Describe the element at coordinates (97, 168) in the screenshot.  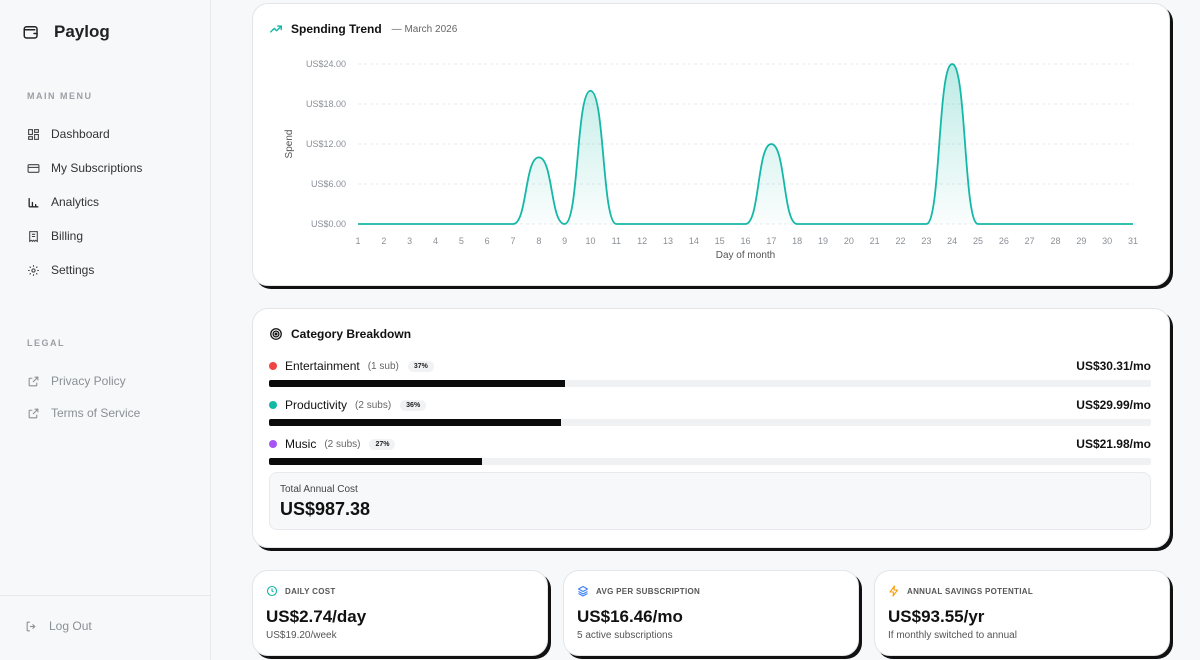
I see `sidebar-item-label: My Subscriptions` at that location.